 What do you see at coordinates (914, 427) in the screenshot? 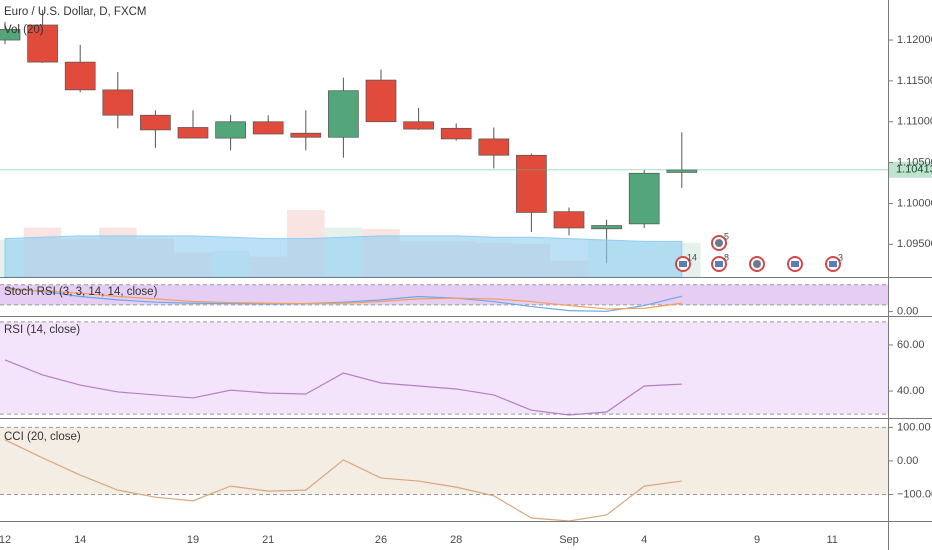
I see `y-tick-label: 100.00` at bounding box center [914, 427].